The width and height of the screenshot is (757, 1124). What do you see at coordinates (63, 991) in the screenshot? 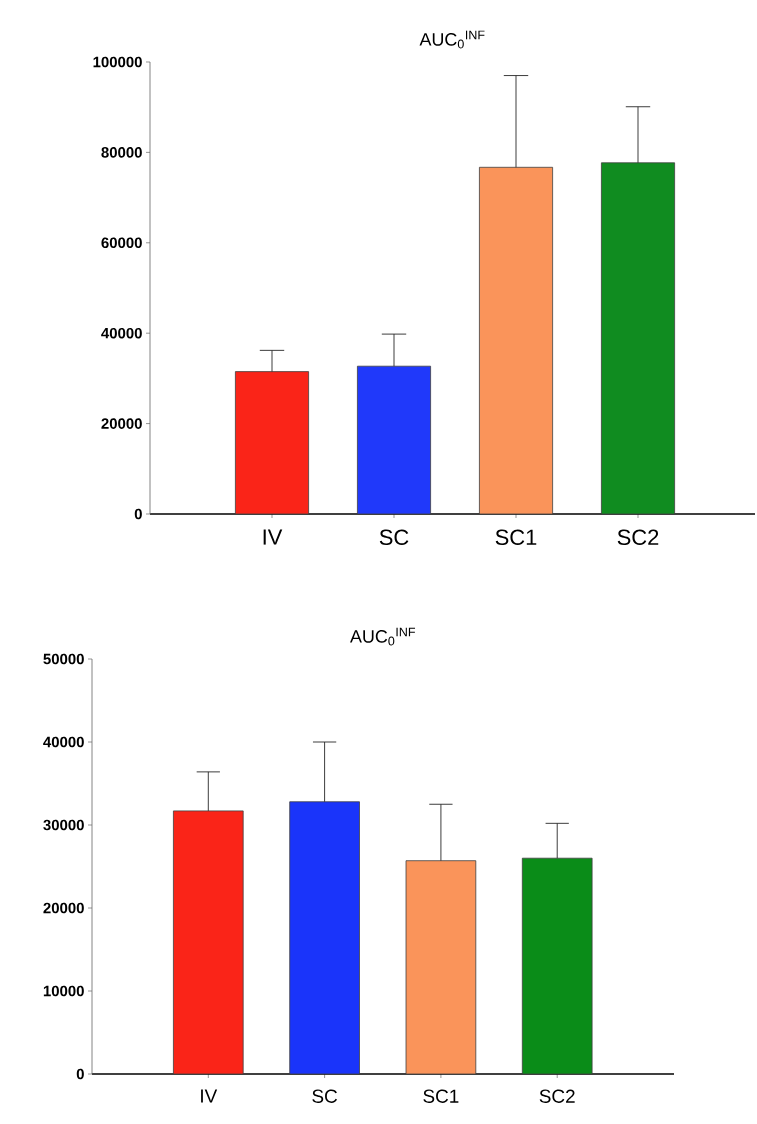
I see `y-tick-label: 10000` at bounding box center [63, 991].